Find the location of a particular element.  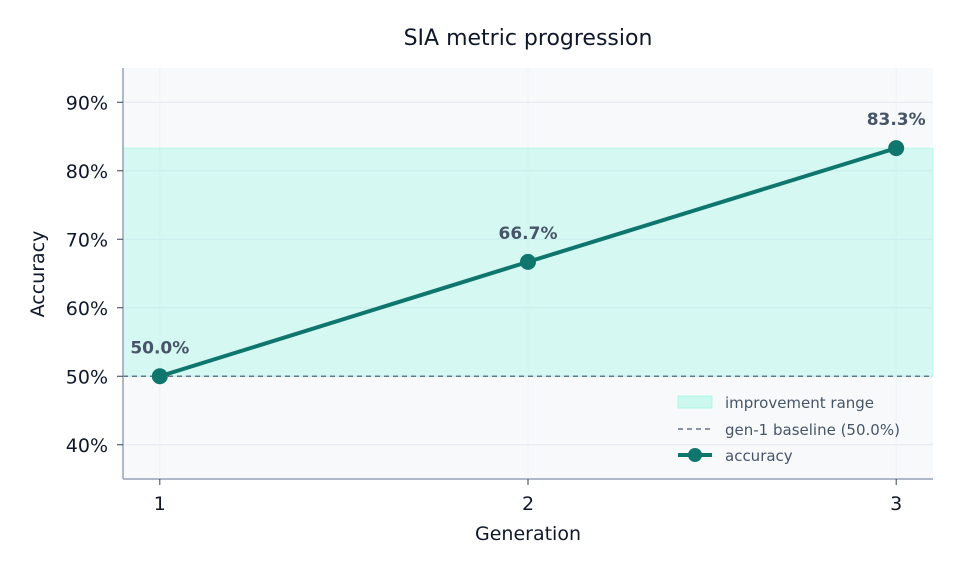

x-tick-label: 2 is located at coordinates (528, 504).